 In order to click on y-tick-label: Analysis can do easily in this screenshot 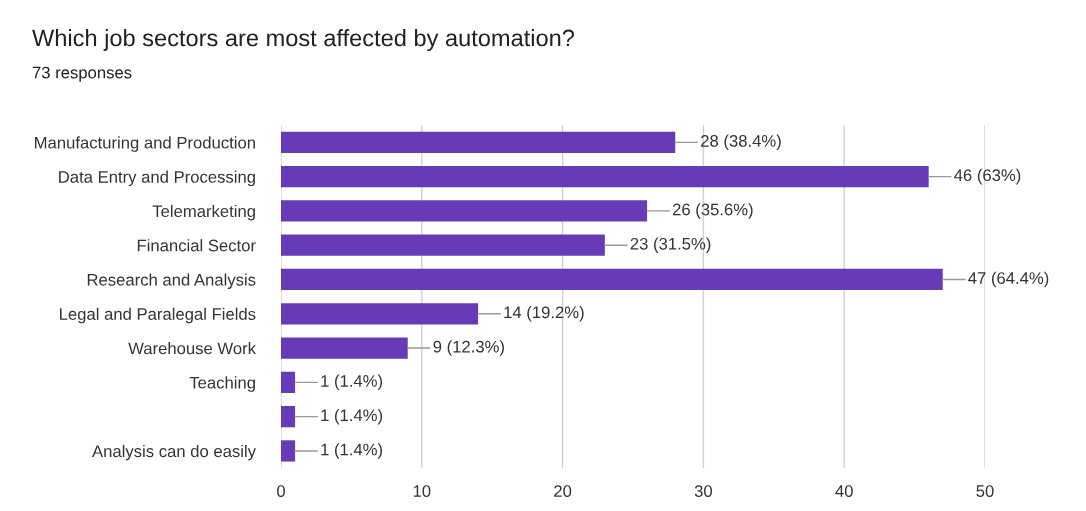, I will do `click(174, 452)`.